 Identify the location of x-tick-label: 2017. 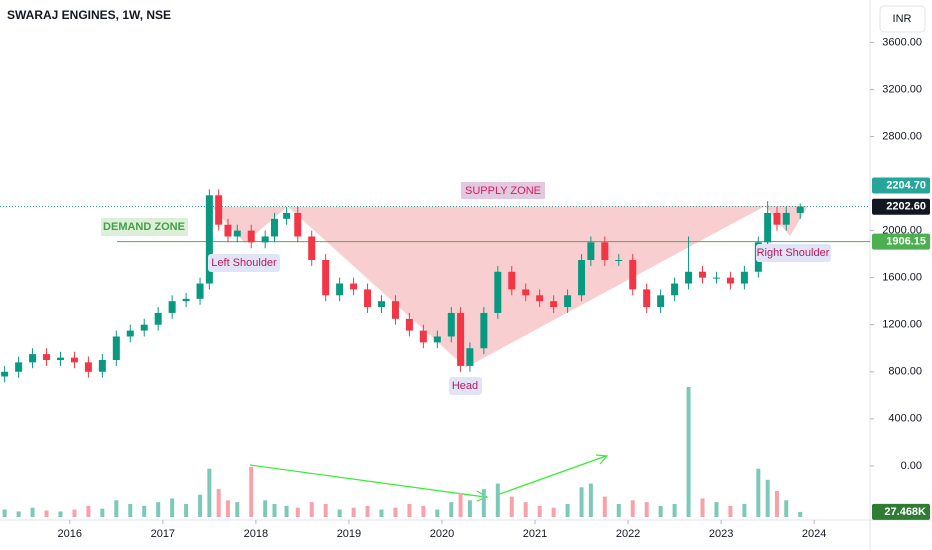
(163, 534).